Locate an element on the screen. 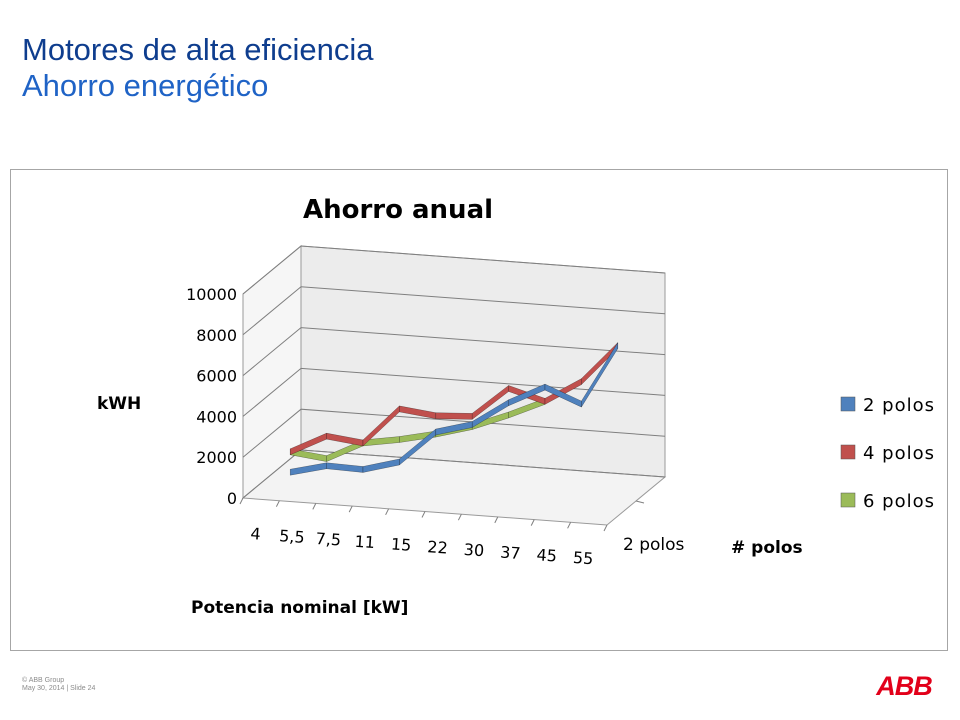 This screenshot has width=960, height=720. x-tick-label: 15 is located at coordinates (401, 544).